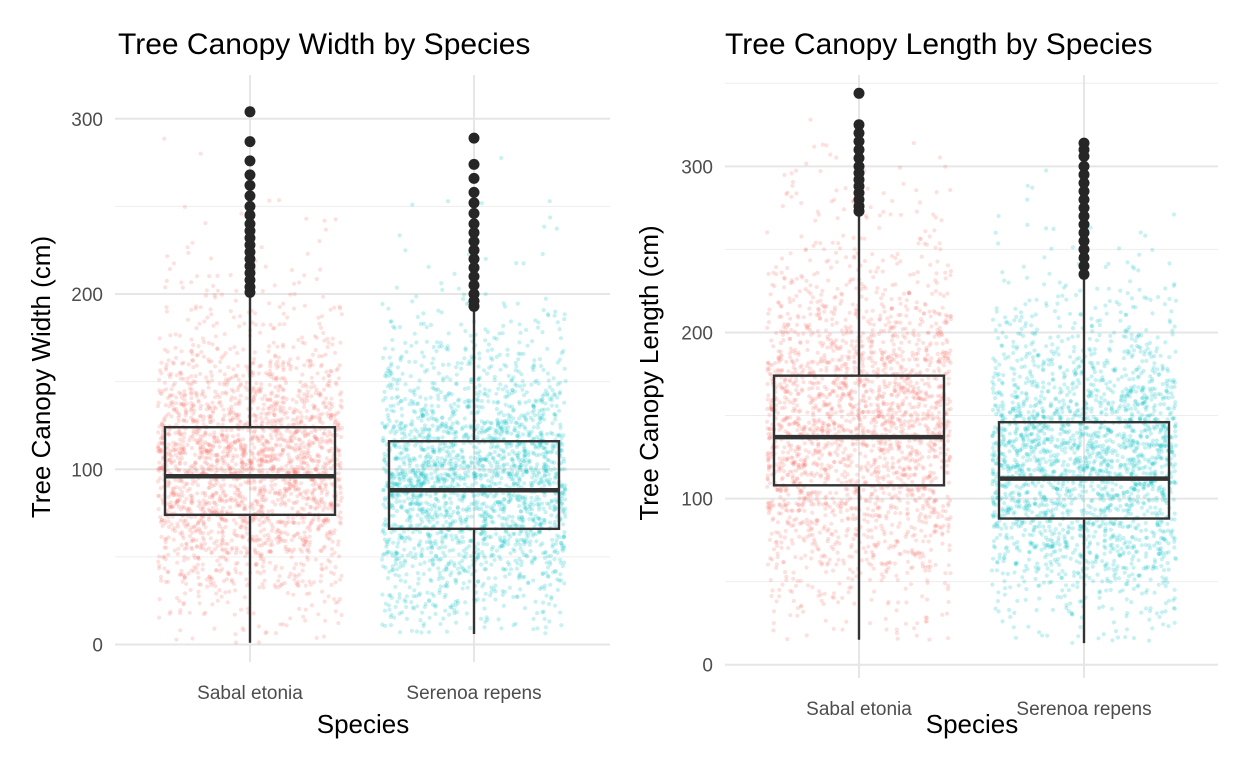 This screenshot has height=768, width=1248. Describe the element at coordinates (474, 306) in the screenshot. I see `outlier-point` at that location.